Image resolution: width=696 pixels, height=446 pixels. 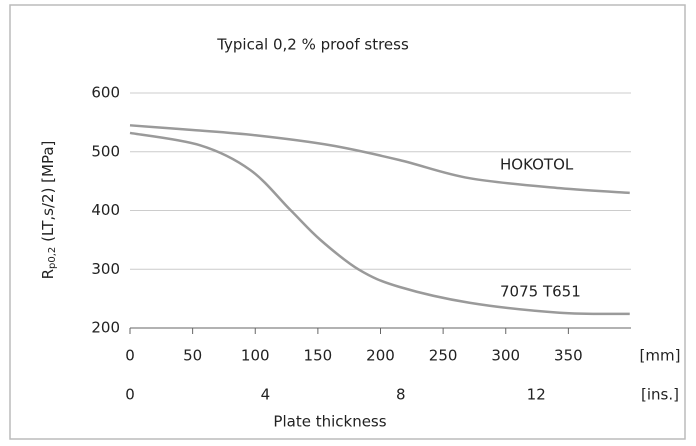 What do you see at coordinates (380, 356) in the screenshot?
I see `x-tick-label: 200` at bounding box center [380, 356].